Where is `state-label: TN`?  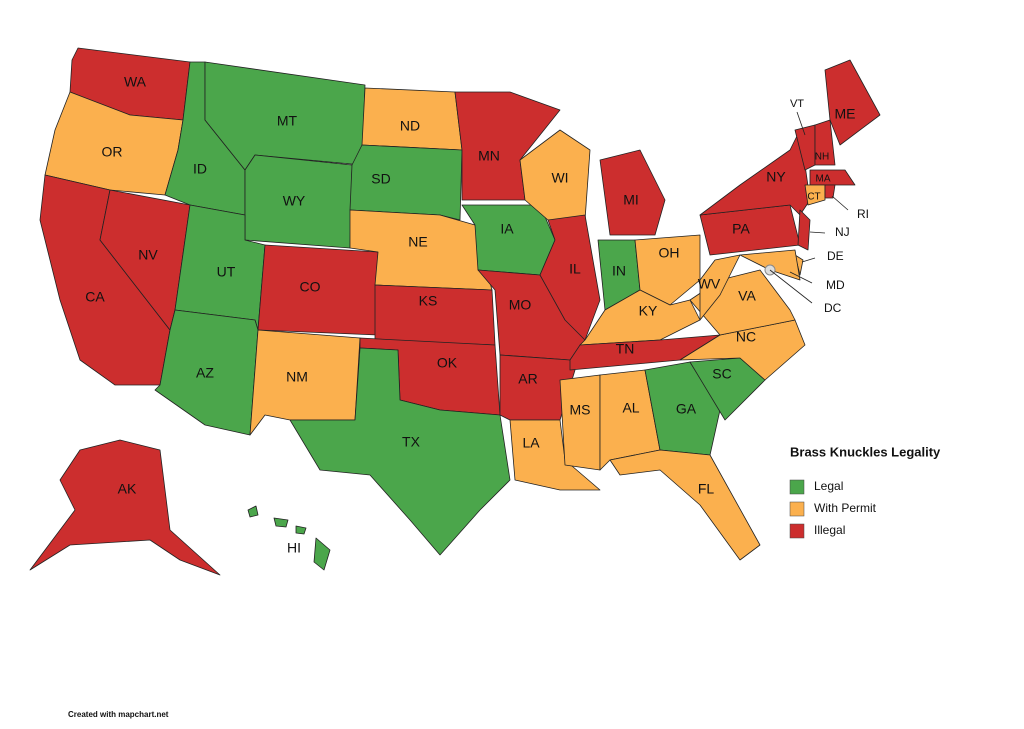 state-label: TN is located at coordinates (625, 349).